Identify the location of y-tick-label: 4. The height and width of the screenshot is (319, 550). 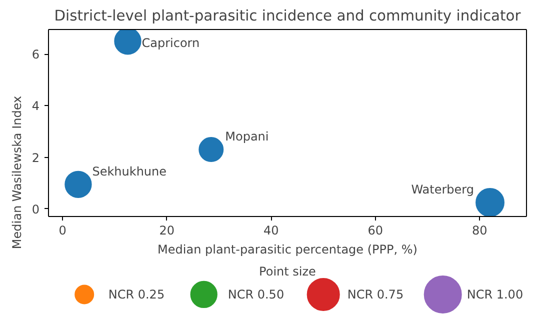
(36, 106).